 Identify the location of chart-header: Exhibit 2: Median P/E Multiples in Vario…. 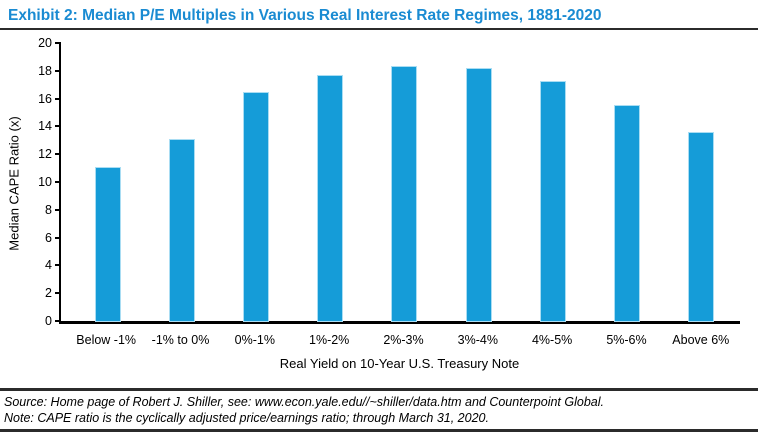
(379, 15).